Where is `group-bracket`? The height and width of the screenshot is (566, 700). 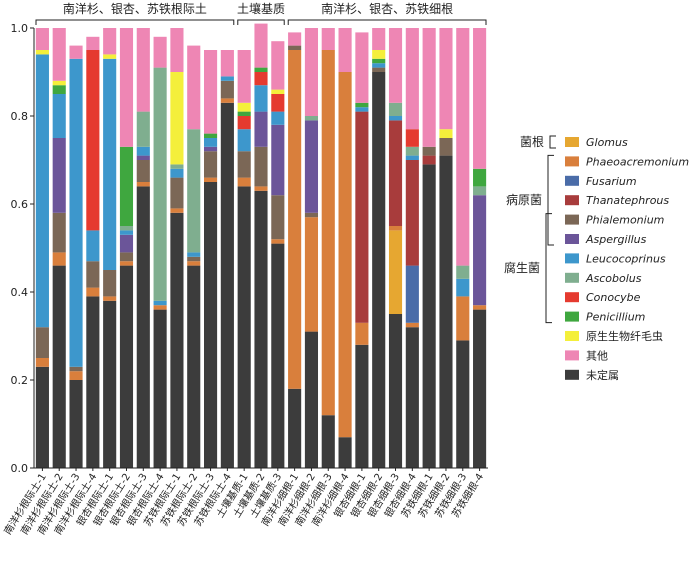
group-bracket is located at coordinates (135, 22).